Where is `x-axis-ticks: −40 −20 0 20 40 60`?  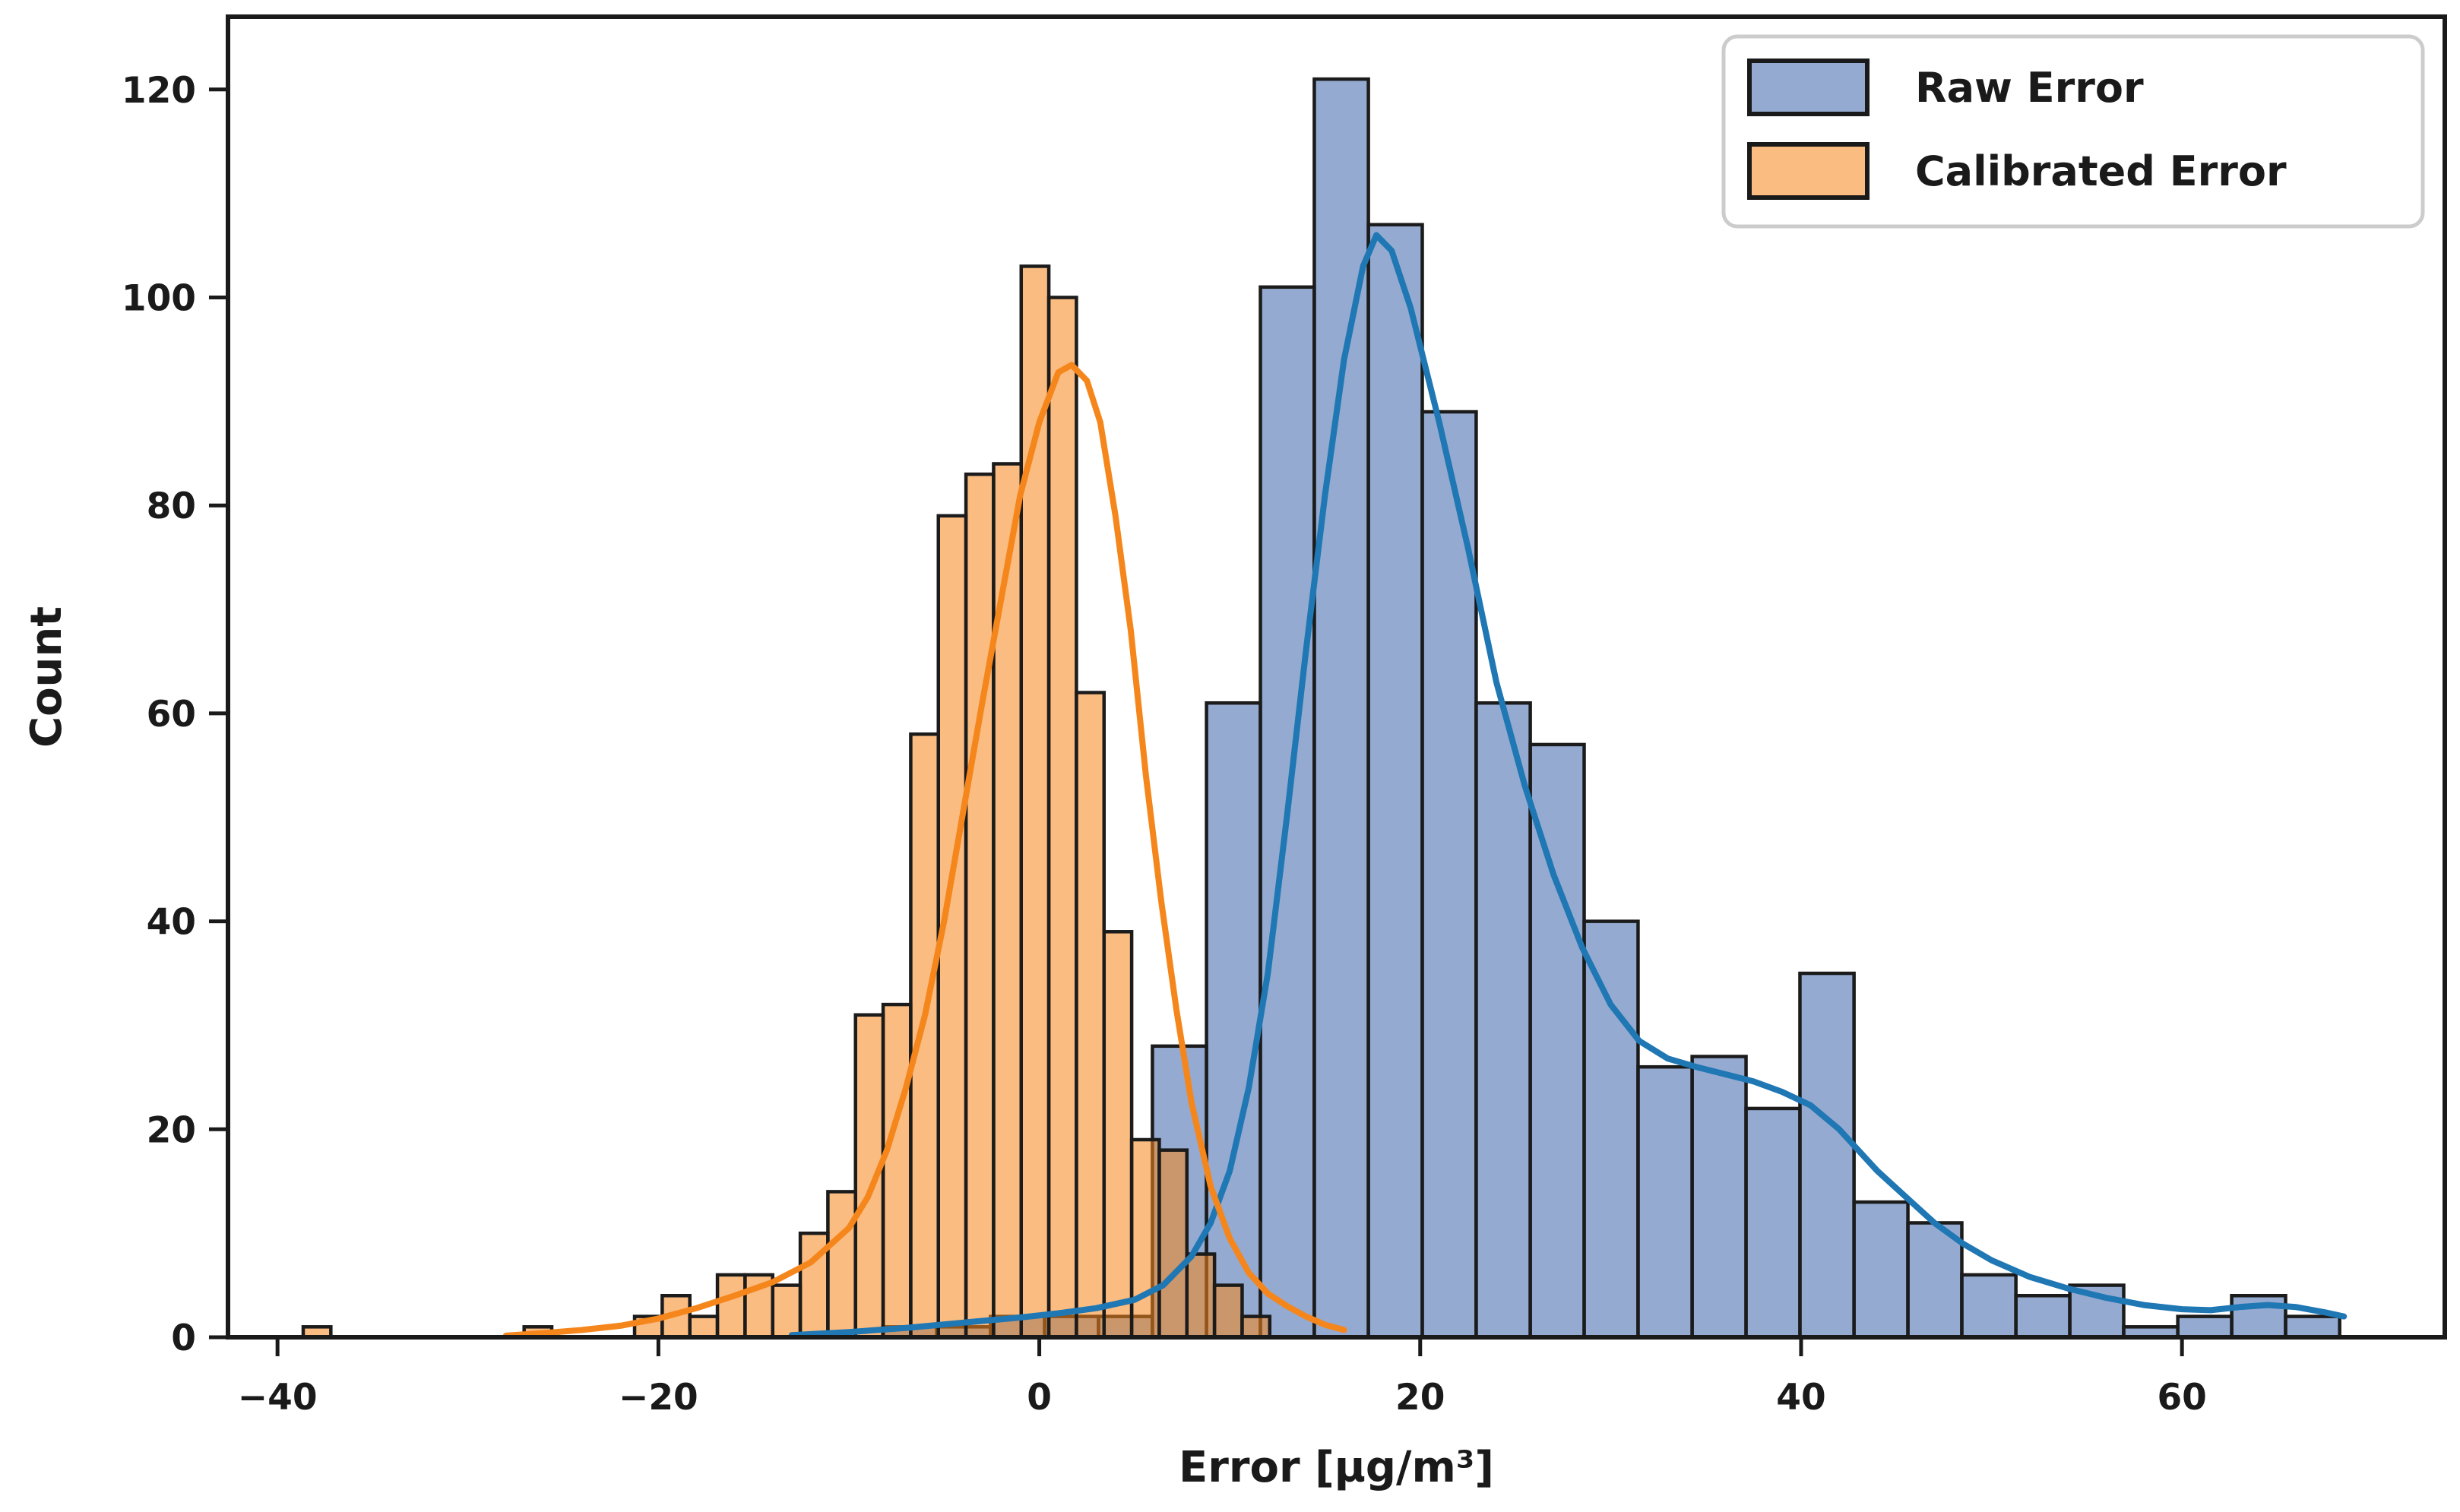
x-axis-ticks: −40 −20 0 20 40 60 is located at coordinates (1222, 1379).